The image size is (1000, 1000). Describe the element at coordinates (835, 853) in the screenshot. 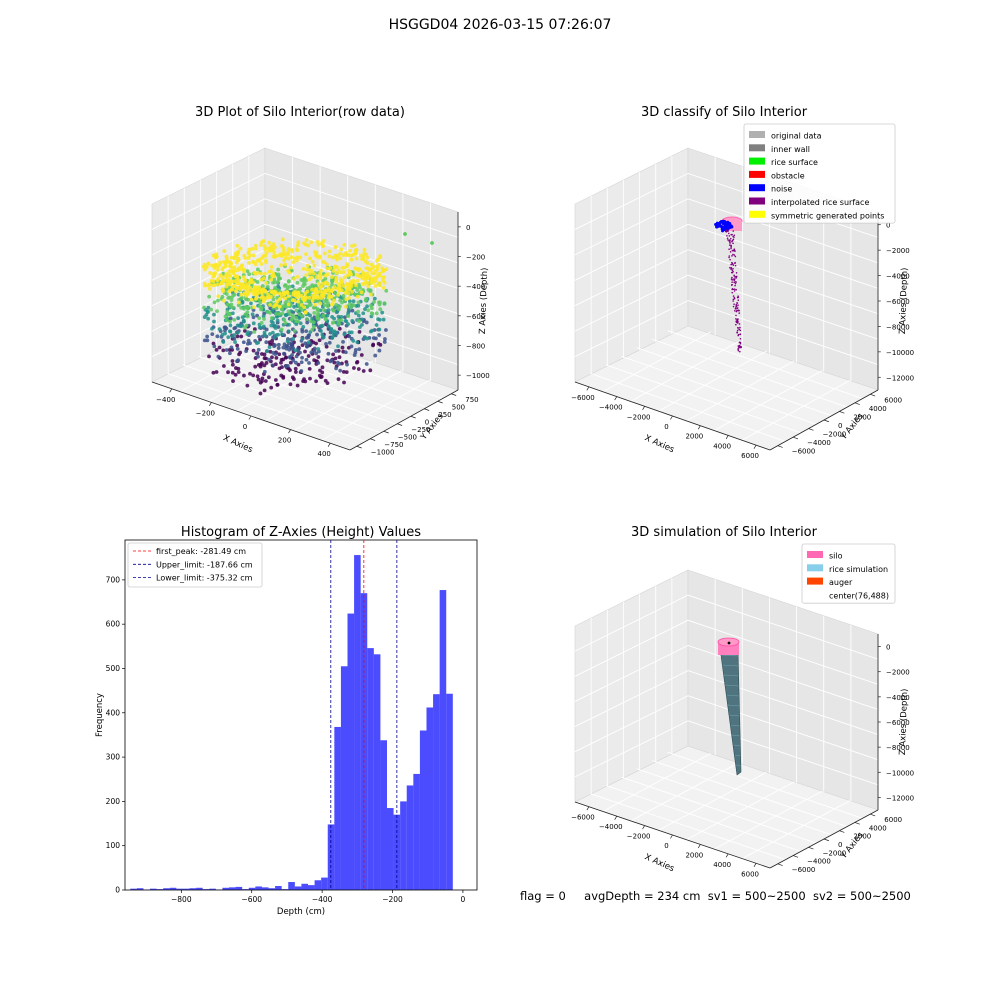

I see `y-tick-label: −2000` at that location.